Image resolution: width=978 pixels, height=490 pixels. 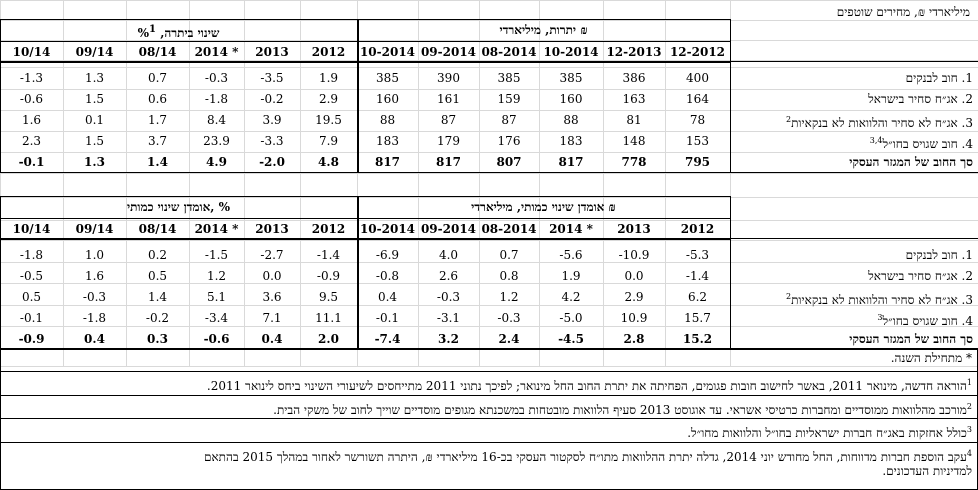 What do you see at coordinates (328, 339) in the screenshot?
I see `change-value-text: 2.0` at bounding box center [328, 339].